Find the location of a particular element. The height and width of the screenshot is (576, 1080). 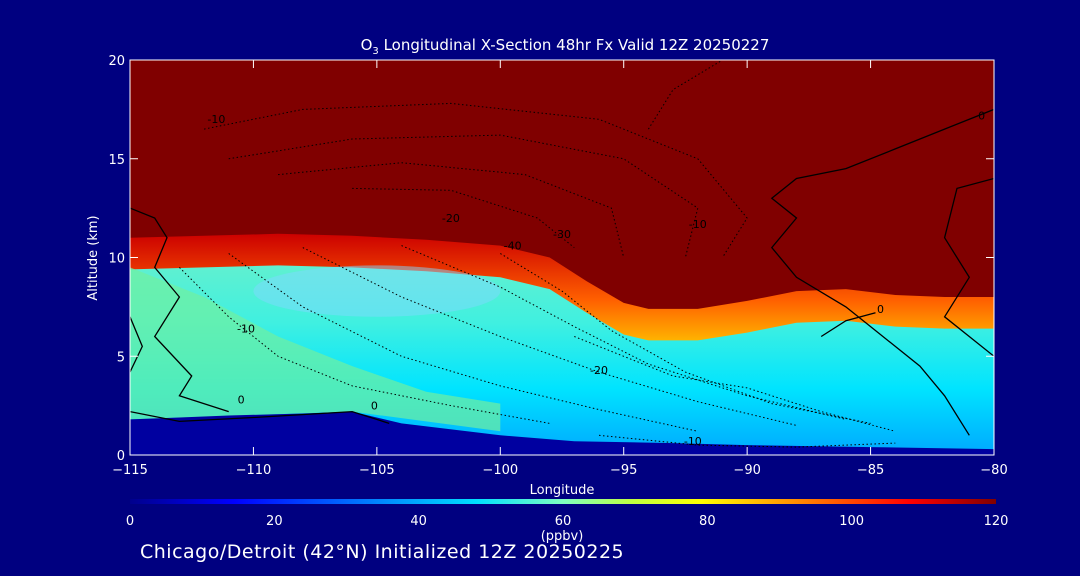

colorbar-tick-label-6: 120 is located at coordinates (996, 521).